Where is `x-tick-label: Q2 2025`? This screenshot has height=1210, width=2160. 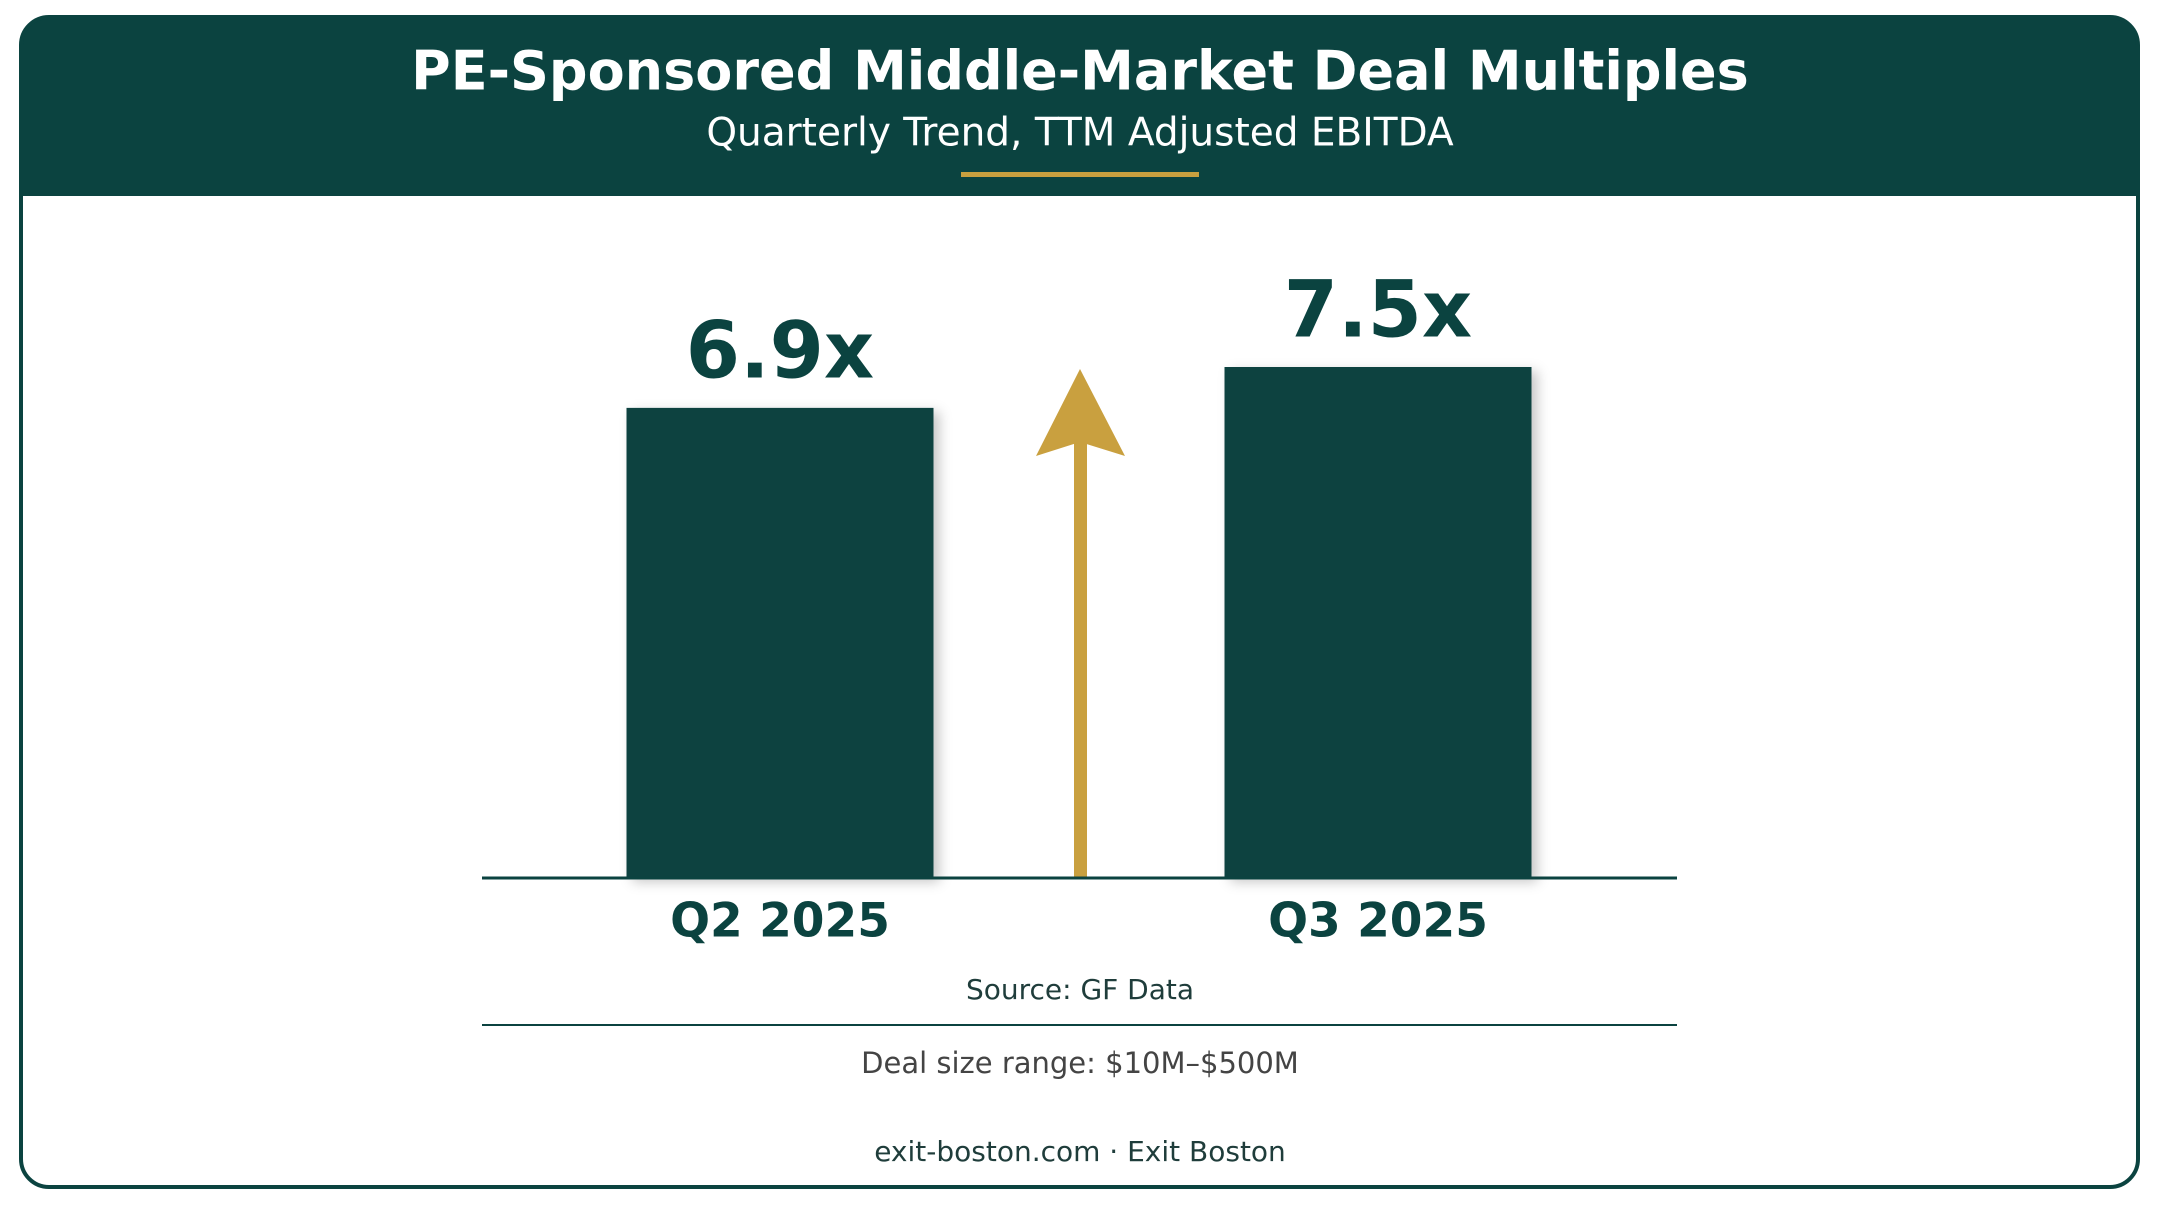 x-tick-label: Q2 2025 is located at coordinates (780, 921).